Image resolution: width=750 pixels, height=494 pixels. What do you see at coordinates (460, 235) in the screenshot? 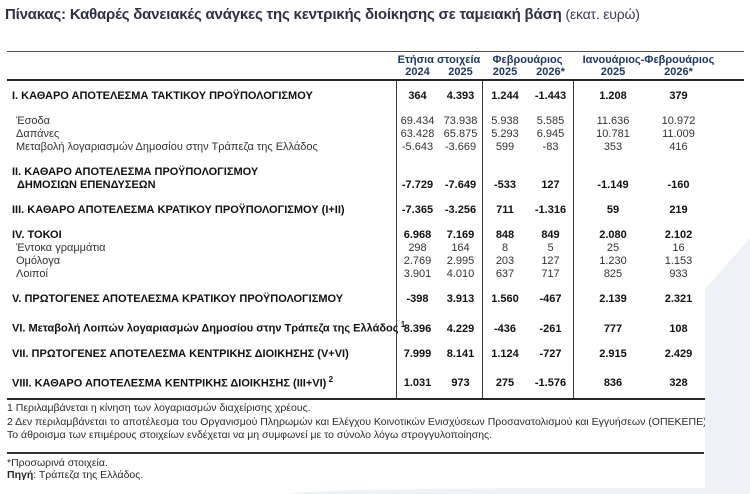
I see `value-cell: 7.169` at bounding box center [460, 235].